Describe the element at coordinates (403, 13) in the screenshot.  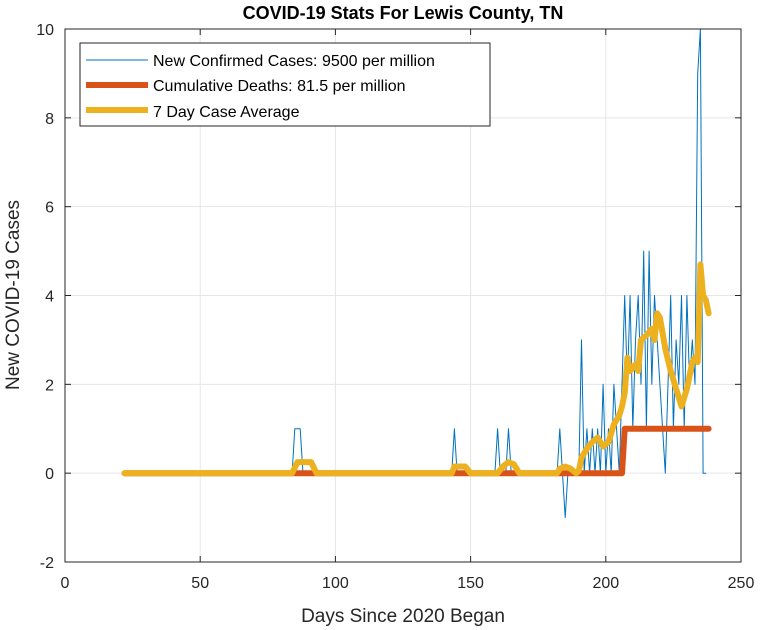
I see `chart-title: COVID-19 Stats For Lewis County, TN` at that location.